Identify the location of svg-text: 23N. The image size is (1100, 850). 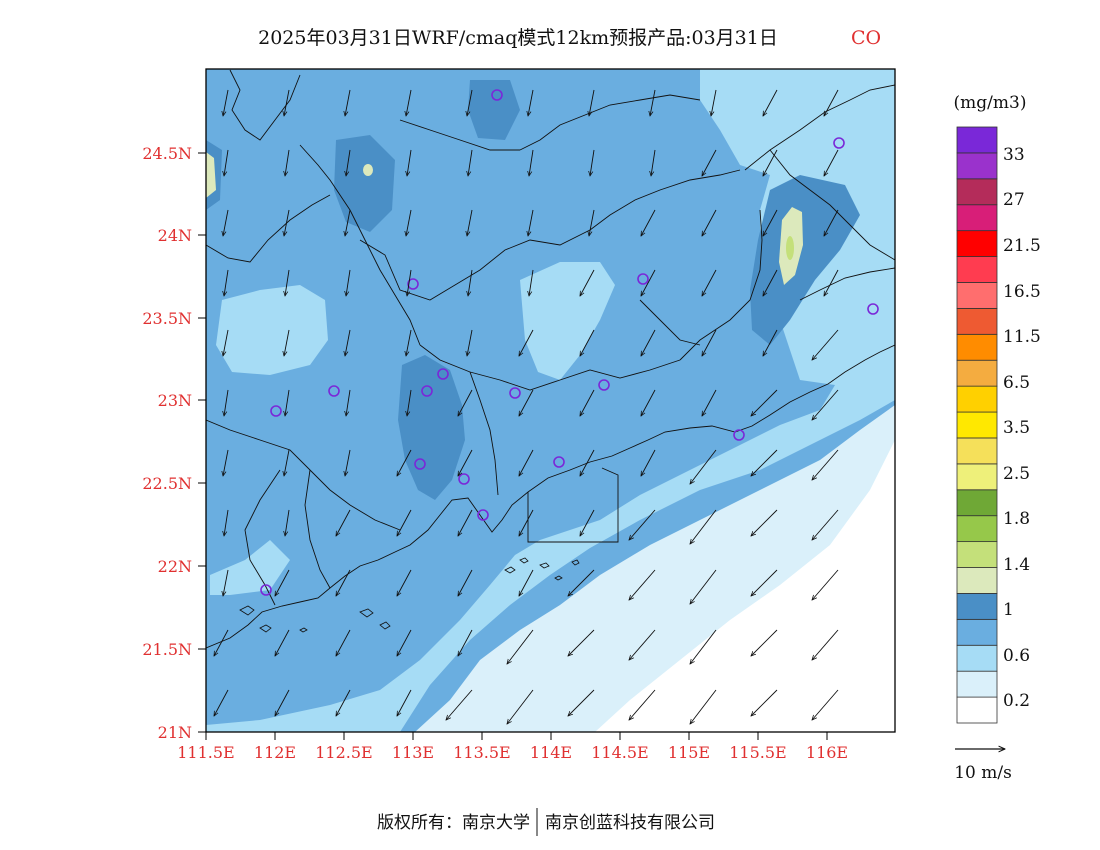
(175, 400).